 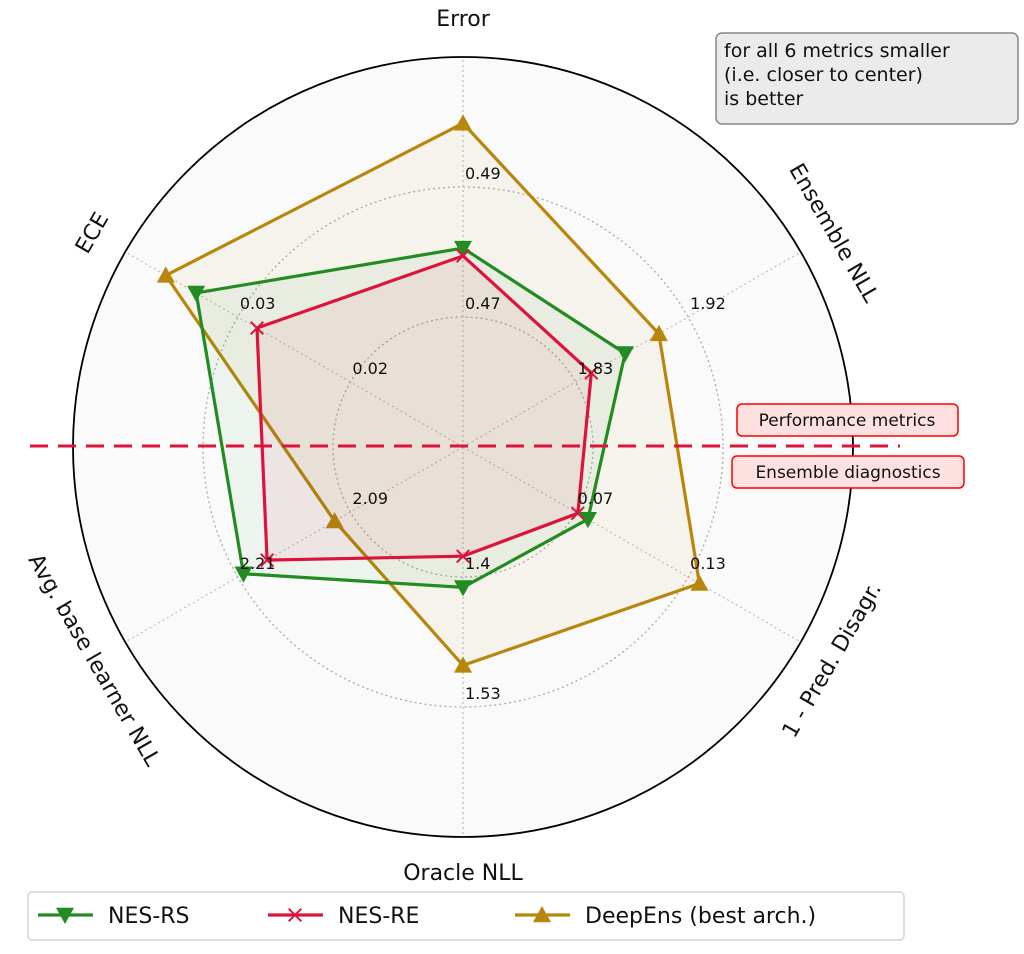 I want to click on tick-label: 2.09, so click(x=370, y=498).